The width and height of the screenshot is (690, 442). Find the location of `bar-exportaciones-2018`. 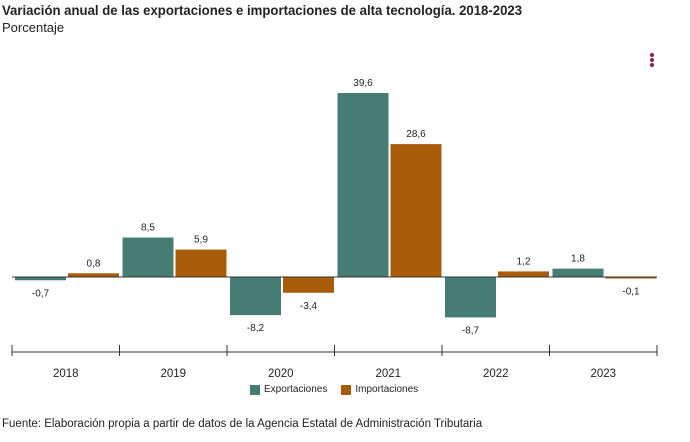

bar-exportaciones-2018 is located at coordinates (40, 279).